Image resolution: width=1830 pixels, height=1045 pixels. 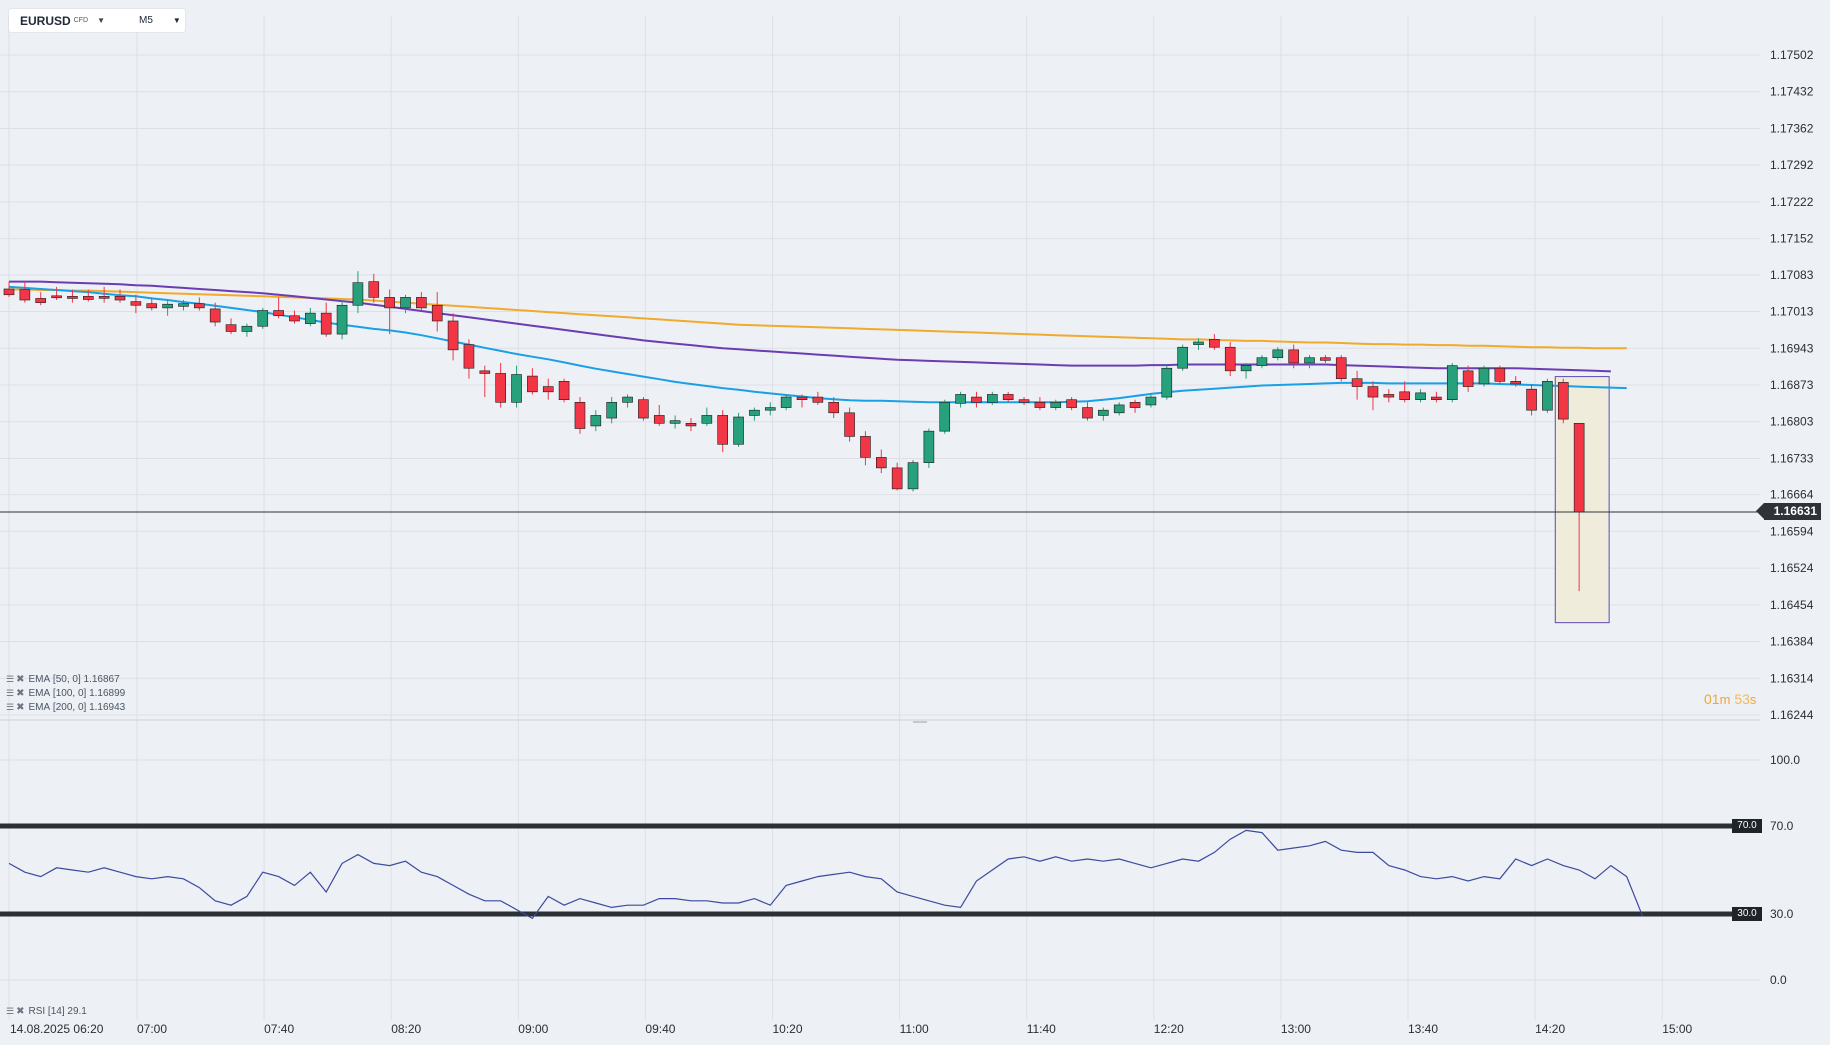 I want to click on rsi-overbought-tag: 70.0, so click(x=1747, y=826).